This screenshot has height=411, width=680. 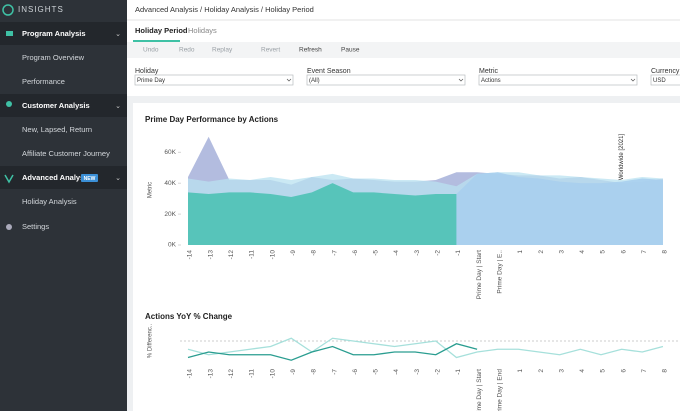 I want to click on dropdown-value: Actions, so click(x=491, y=81).